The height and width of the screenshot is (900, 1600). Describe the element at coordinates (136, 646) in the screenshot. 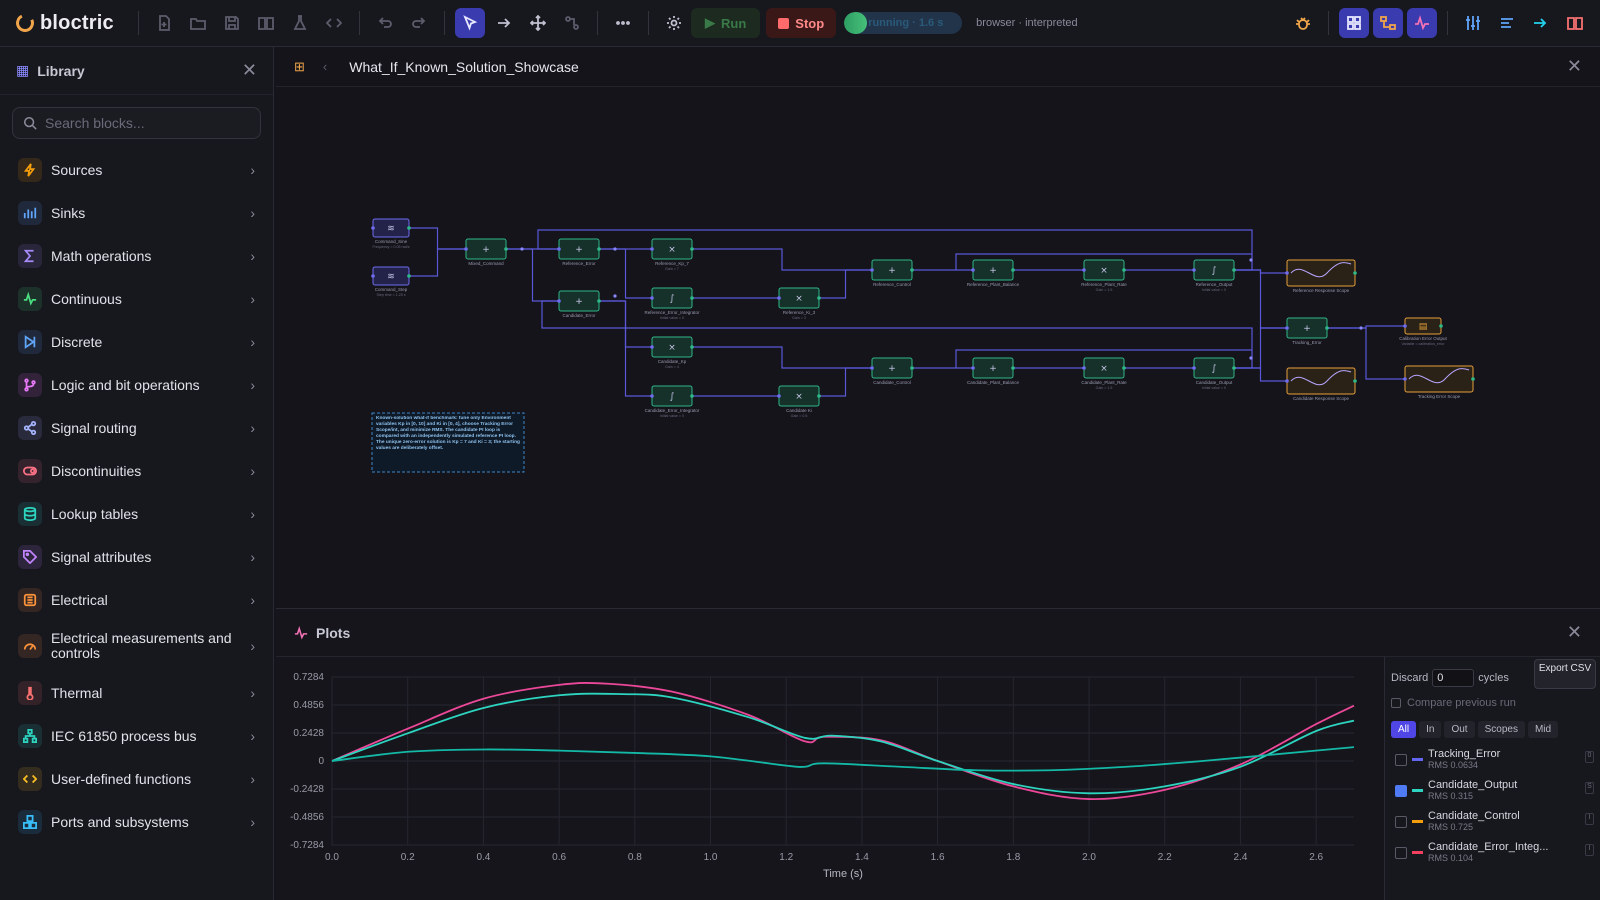

I see `sidebar-item-electrical-measurements-and-controls: Electrical measurements and controls ›` at that location.